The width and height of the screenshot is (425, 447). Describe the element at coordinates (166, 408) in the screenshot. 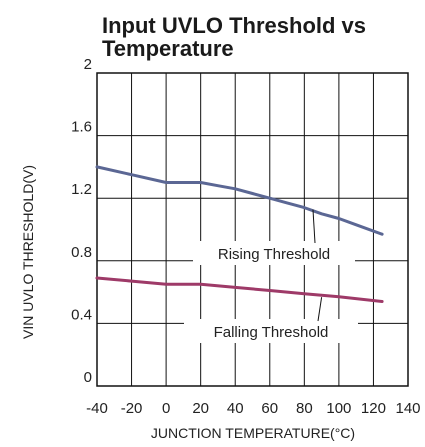

I see `x-tick-label: 0` at that location.